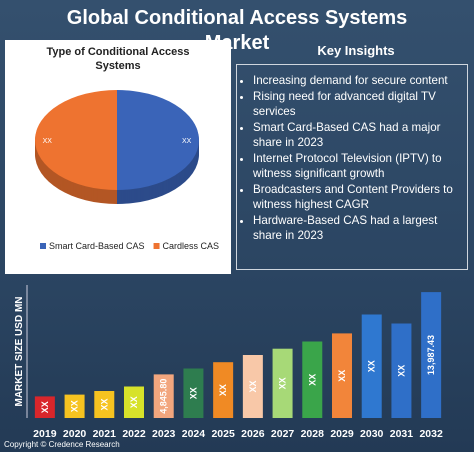 The width and height of the screenshot is (474, 452). I want to click on x-tick-label: 2019, so click(45, 434).